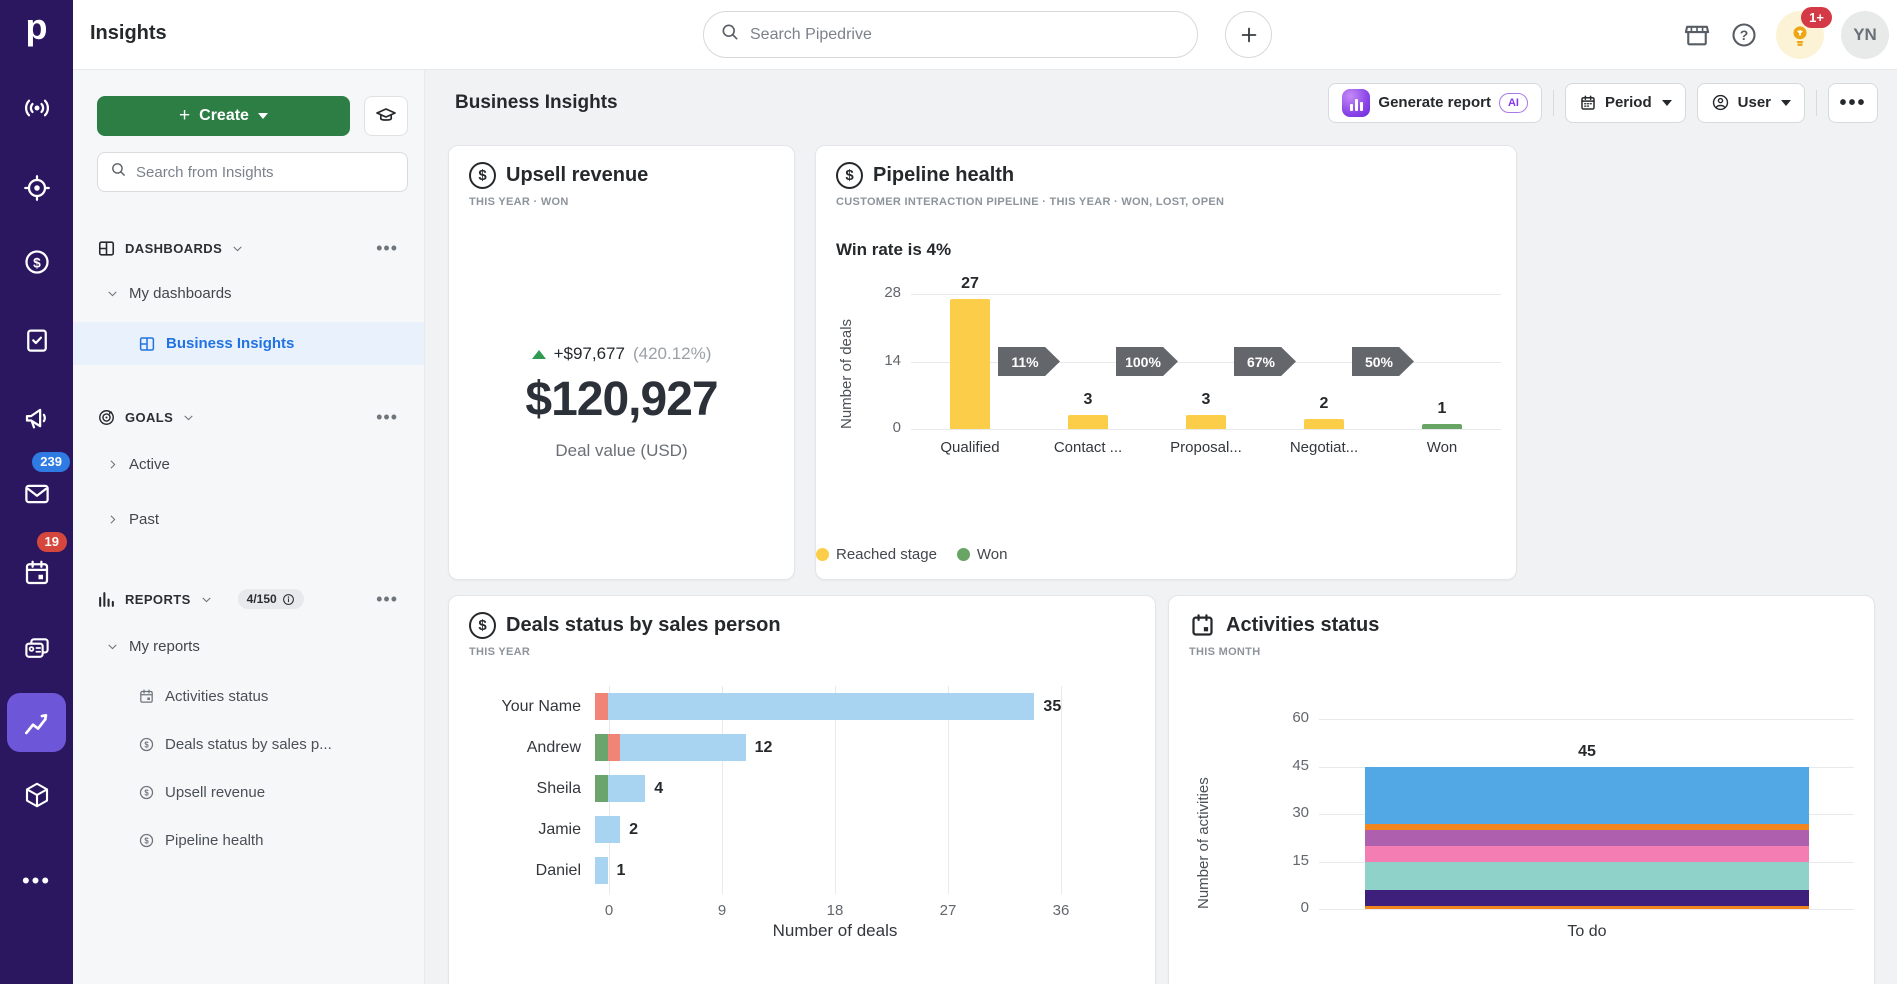  Describe the element at coordinates (387, 417) in the screenshot. I see `goals-more-icon: •••` at that location.